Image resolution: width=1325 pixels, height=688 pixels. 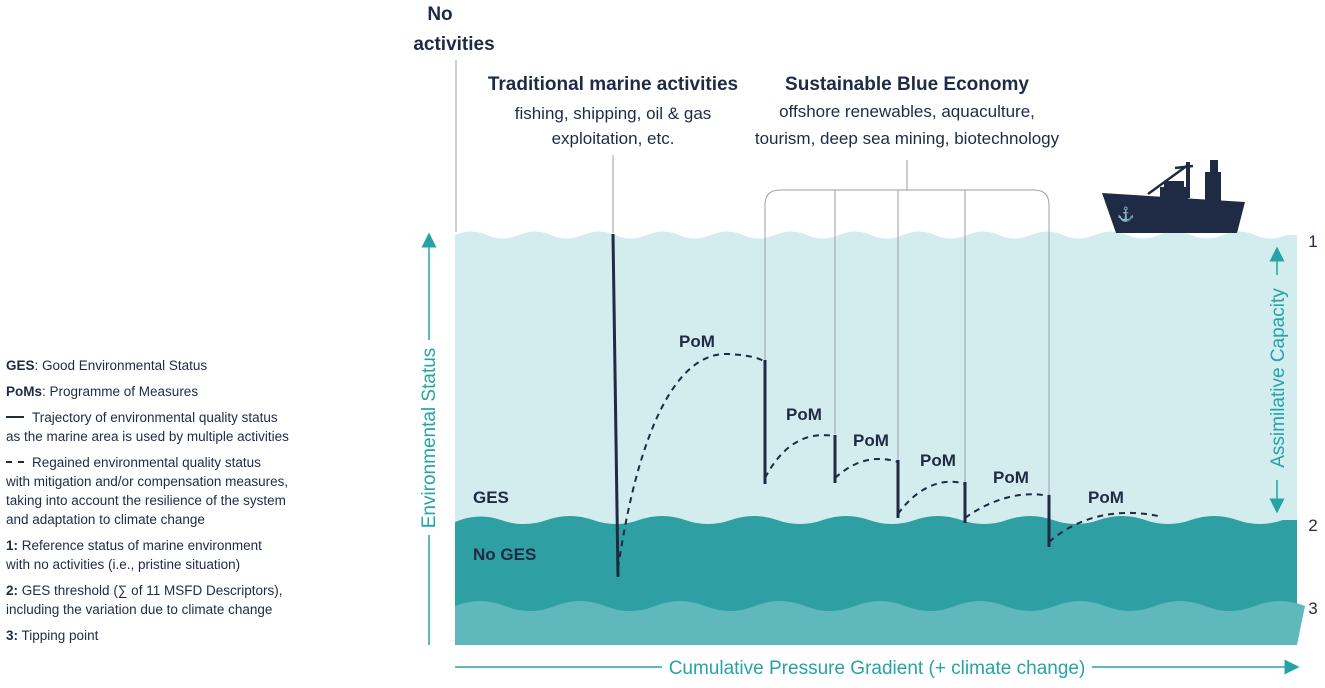 I want to click on regained-dashed-curves, so click(x=888, y=460).